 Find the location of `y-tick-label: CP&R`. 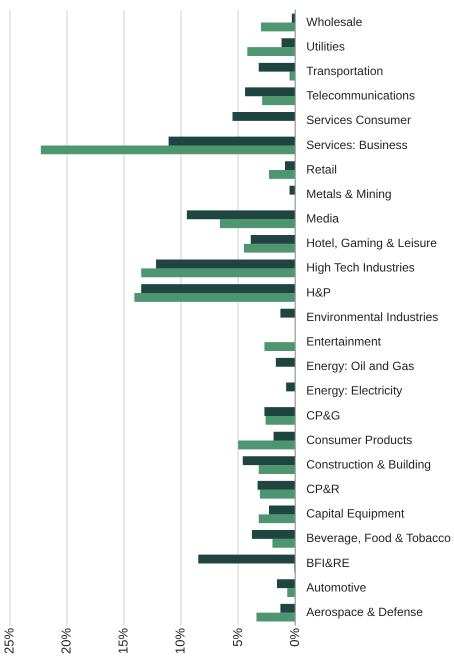

y-tick-label: CP&R is located at coordinates (323, 489).